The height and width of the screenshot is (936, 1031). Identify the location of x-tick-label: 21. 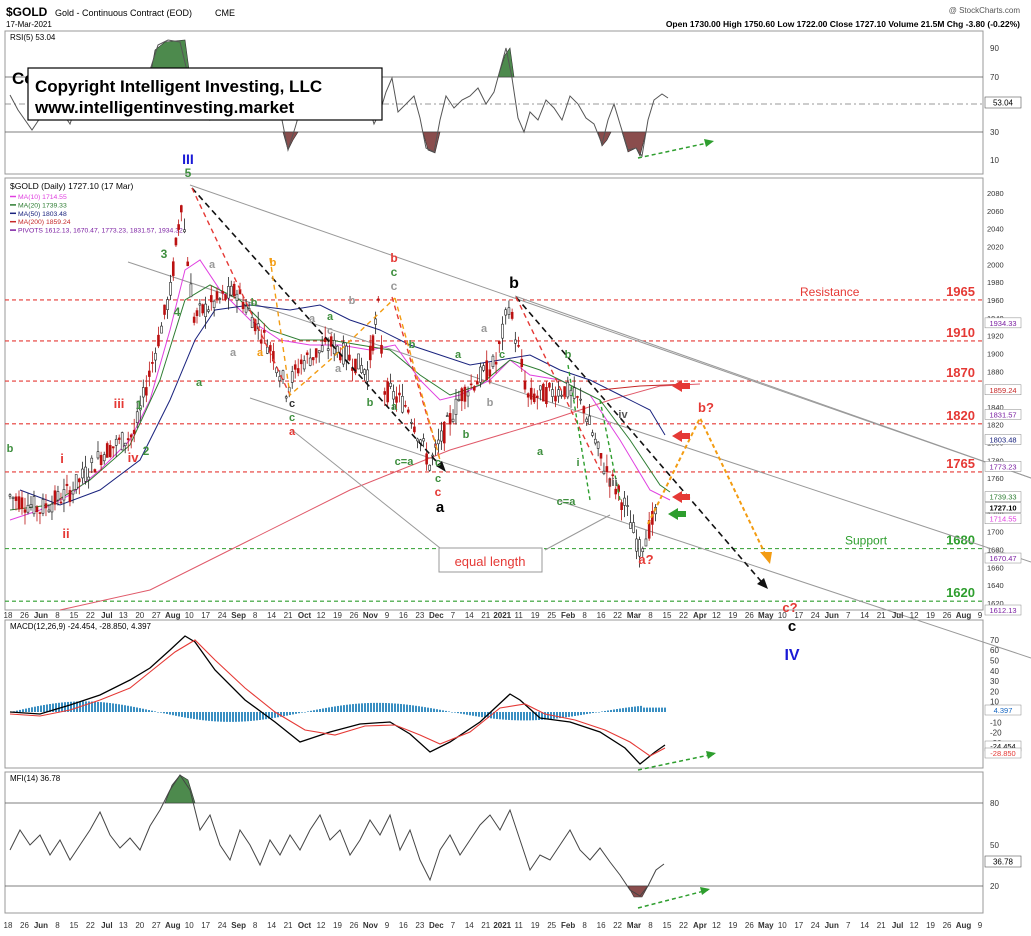
(881, 615).